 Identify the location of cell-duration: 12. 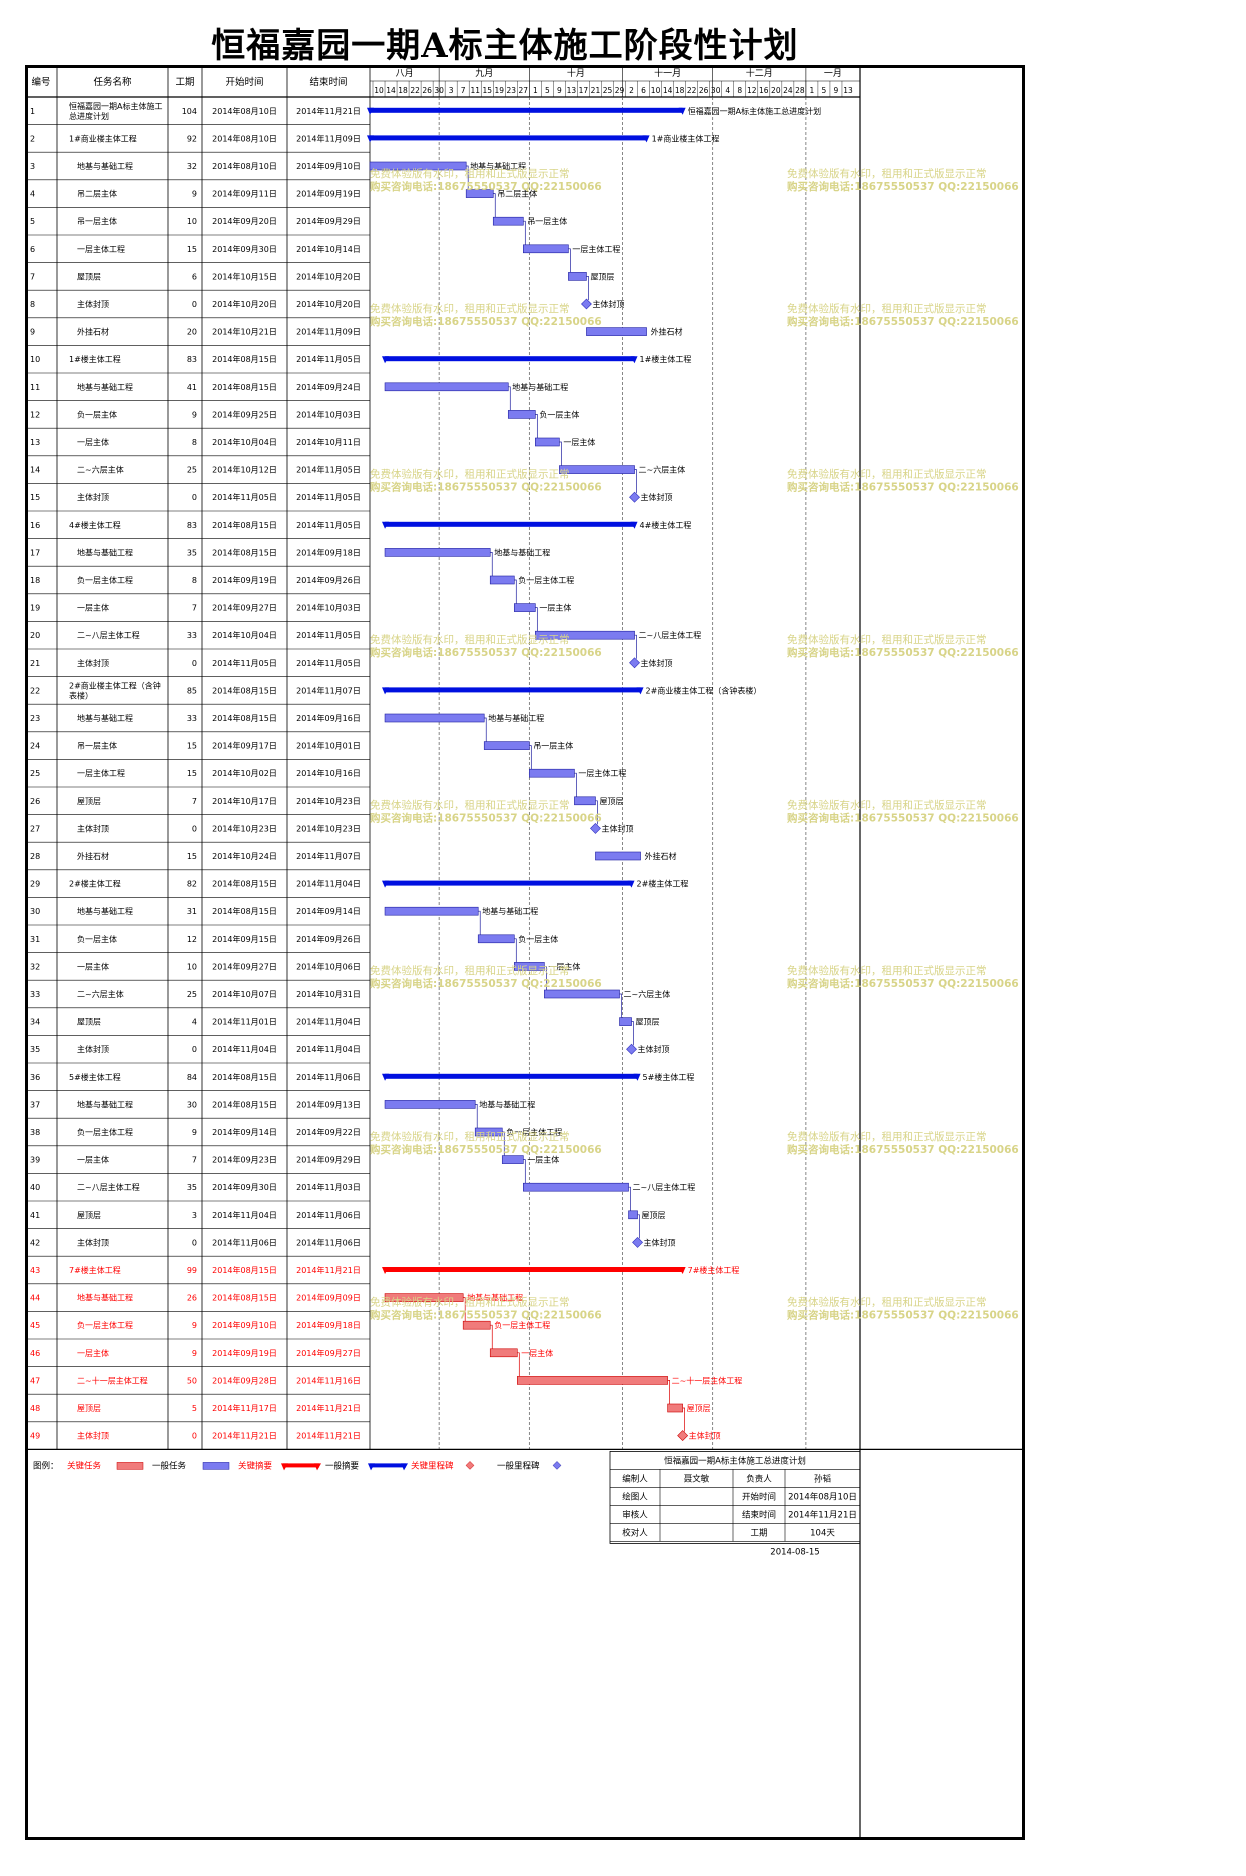
(192, 939).